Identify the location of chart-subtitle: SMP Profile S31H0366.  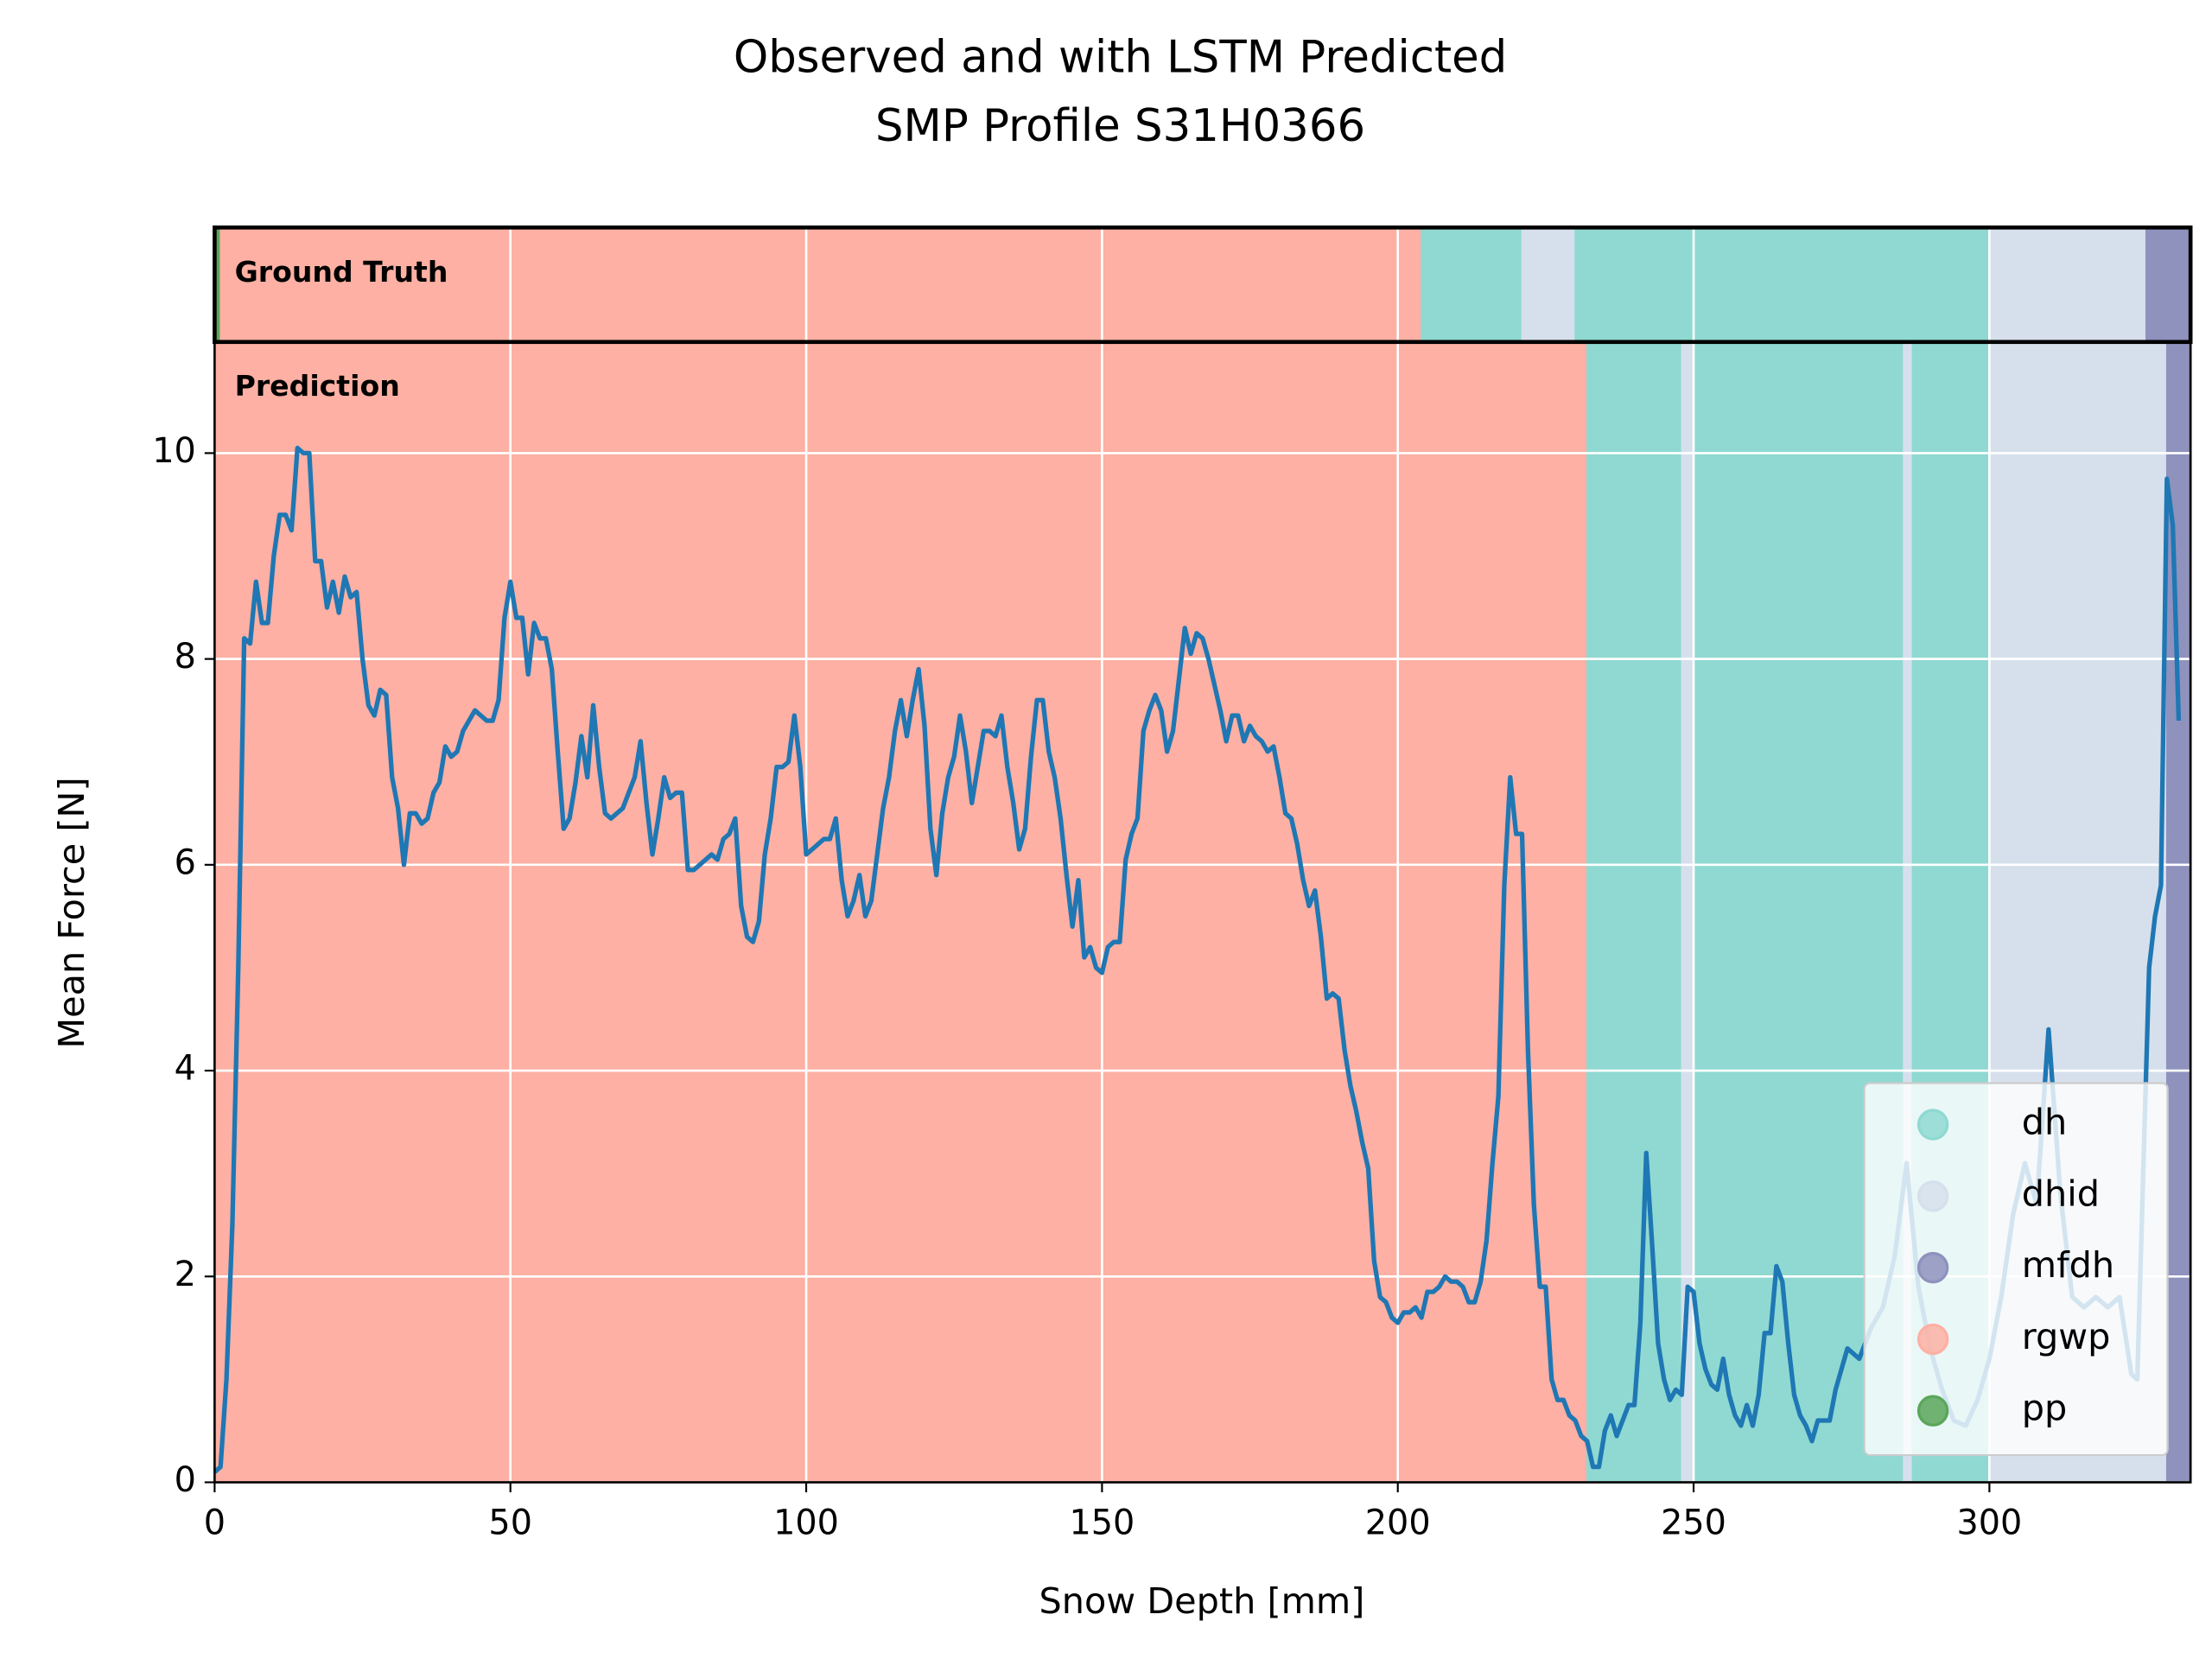
(1120, 126).